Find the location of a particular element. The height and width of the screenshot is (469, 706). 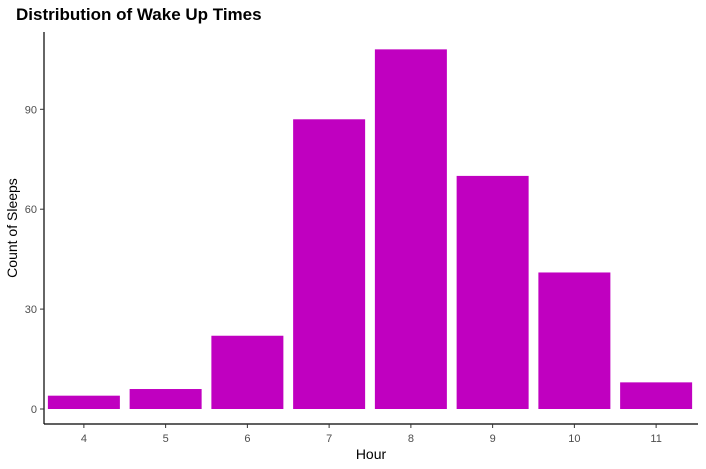

x-tick-label: 11 is located at coordinates (655, 439).